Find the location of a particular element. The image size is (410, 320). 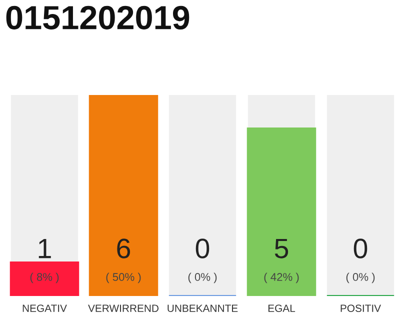

annotation: ( 8% ) is located at coordinates (44, 278).